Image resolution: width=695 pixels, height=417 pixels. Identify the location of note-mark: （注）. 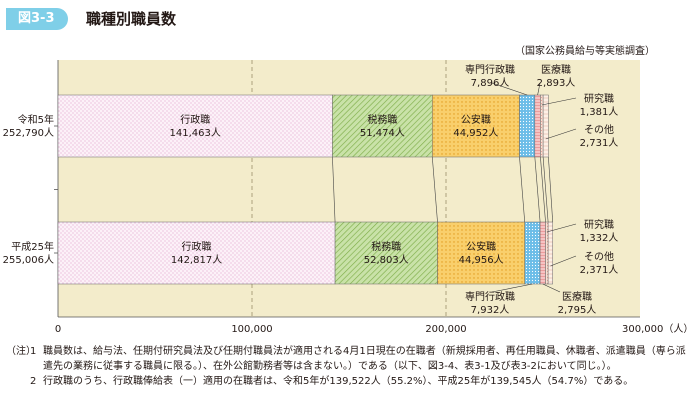
(21, 351).